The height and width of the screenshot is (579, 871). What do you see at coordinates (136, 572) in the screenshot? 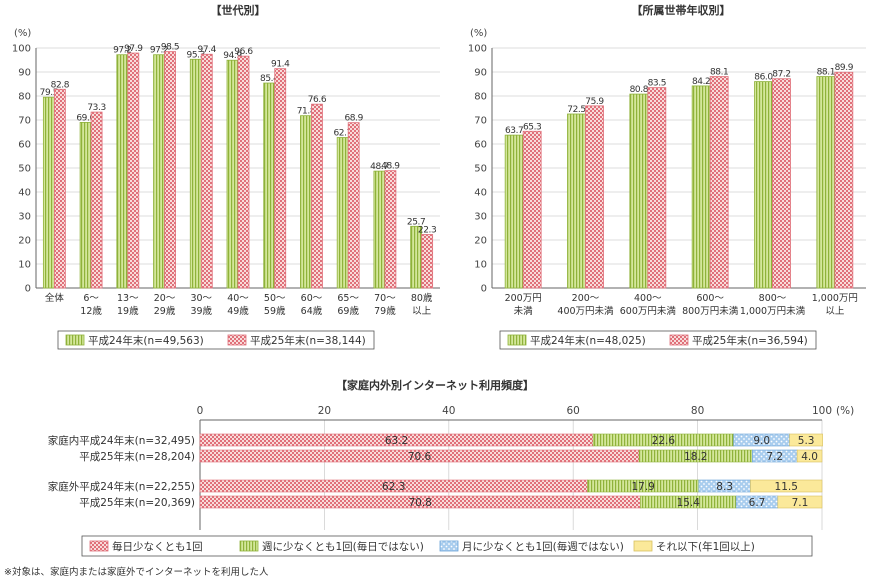
I see `footnote: ※対象は、家庭内または家庭外でインターネットを利用した人` at bounding box center [136, 572].